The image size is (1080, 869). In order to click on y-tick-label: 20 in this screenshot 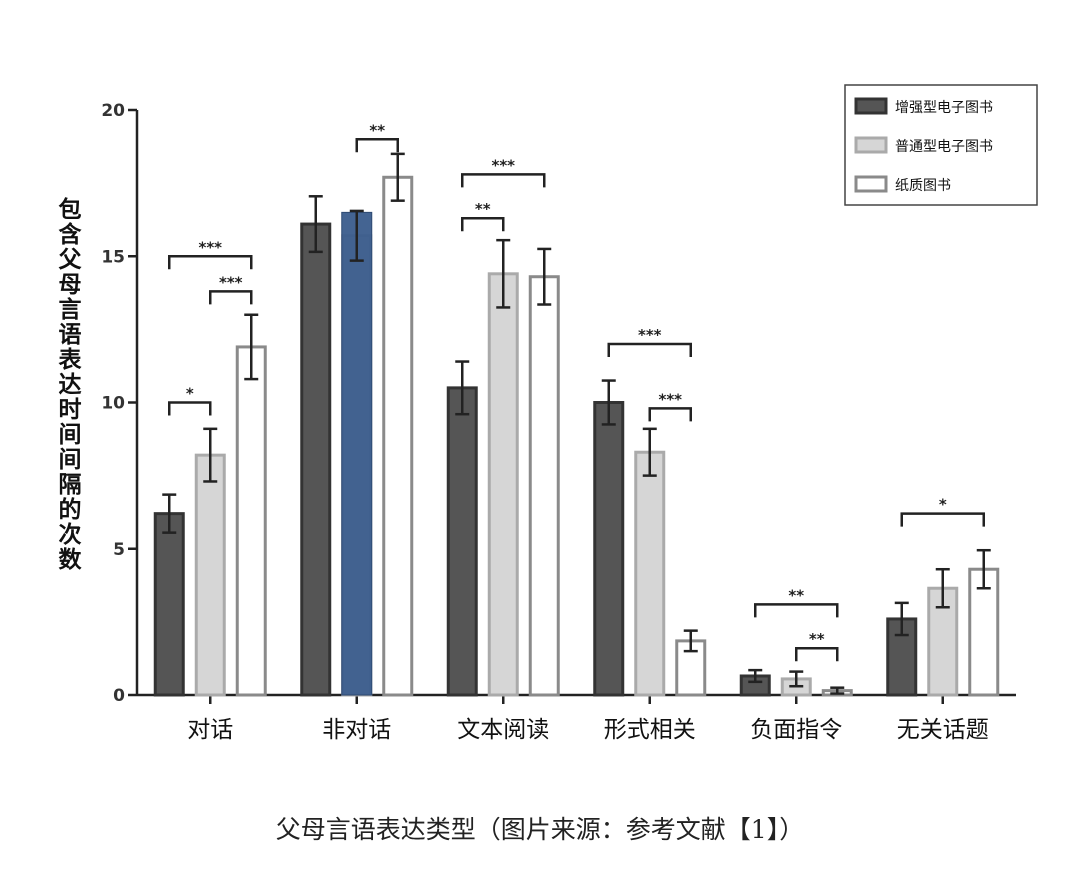, I will do `click(113, 111)`.